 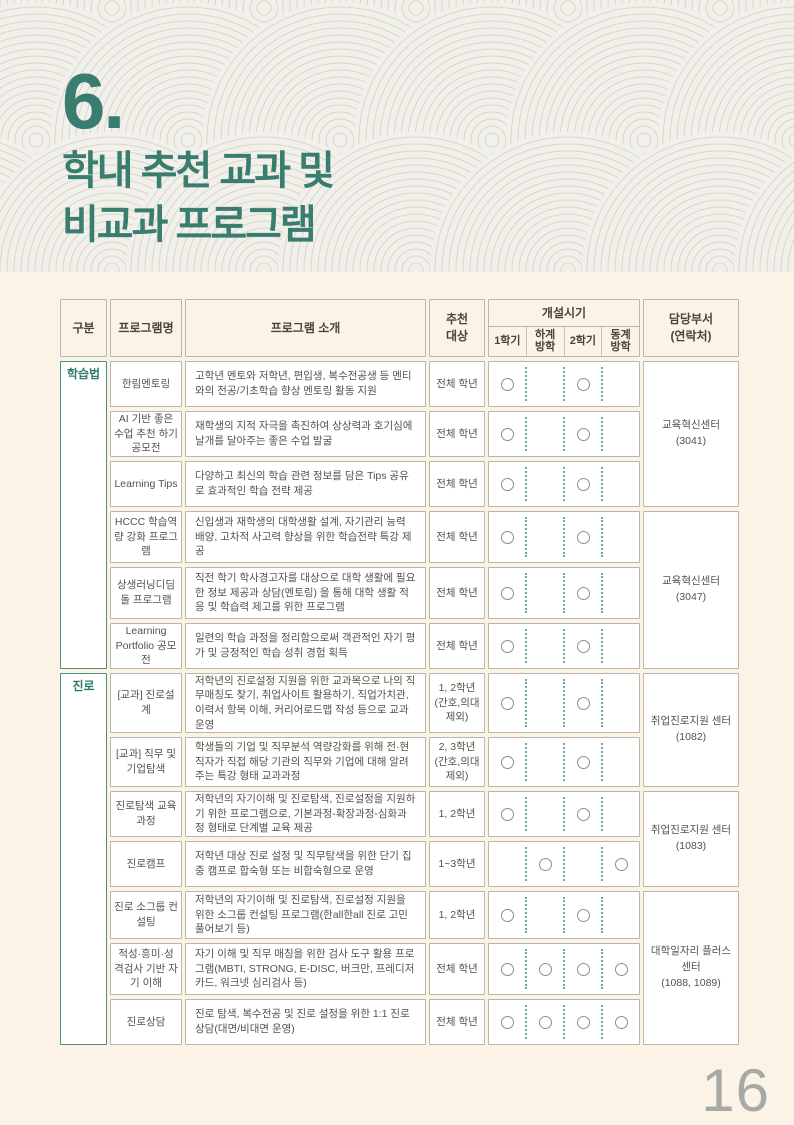 I want to click on department-cell: 취업진로지원 센터 (1082), so click(x=691, y=730).